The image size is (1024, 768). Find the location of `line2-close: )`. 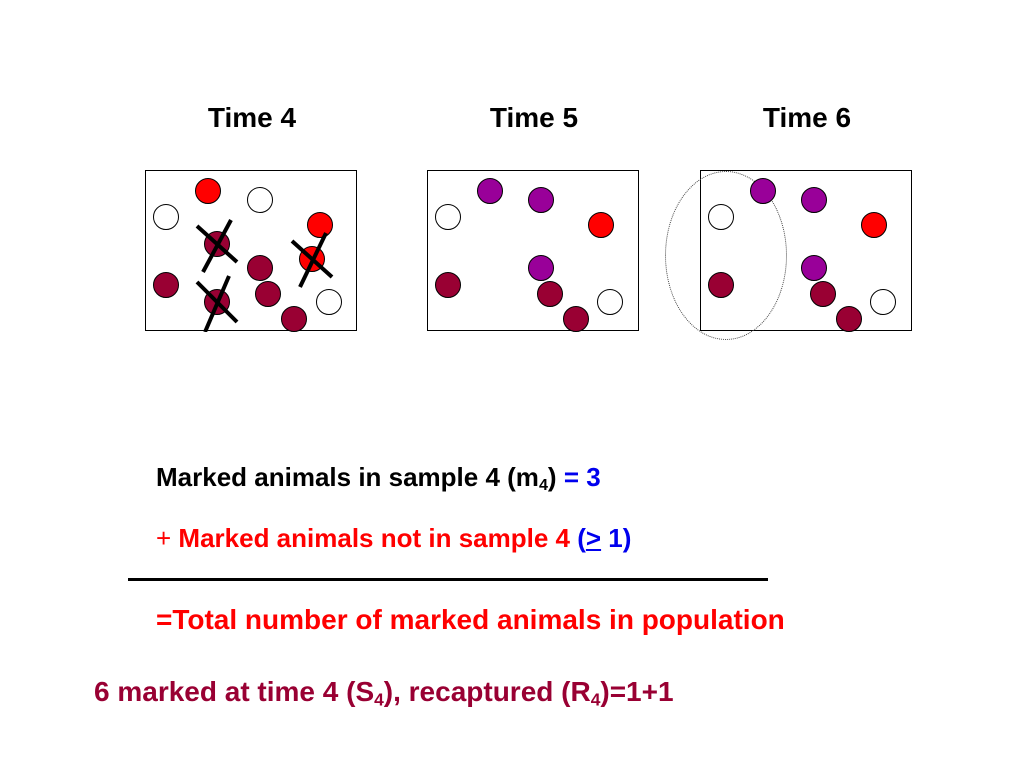

line2-close: ) is located at coordinates (627, 538).